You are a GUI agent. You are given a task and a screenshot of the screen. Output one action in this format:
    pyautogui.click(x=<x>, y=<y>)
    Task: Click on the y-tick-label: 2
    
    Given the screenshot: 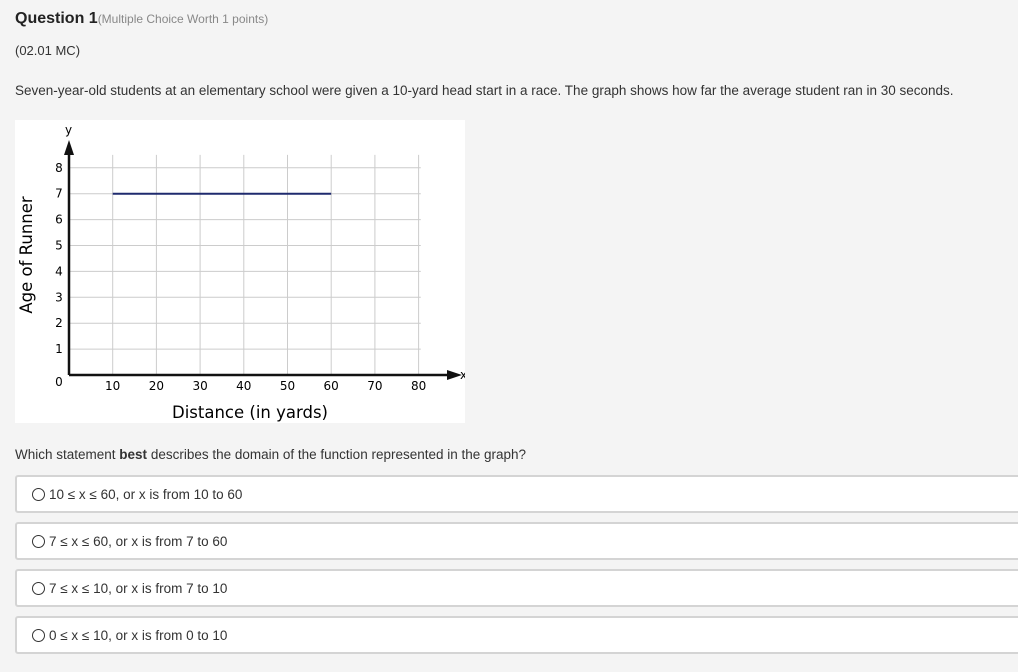 What is the action you would take?
    pyautogui.click(x=59, y=323)
    